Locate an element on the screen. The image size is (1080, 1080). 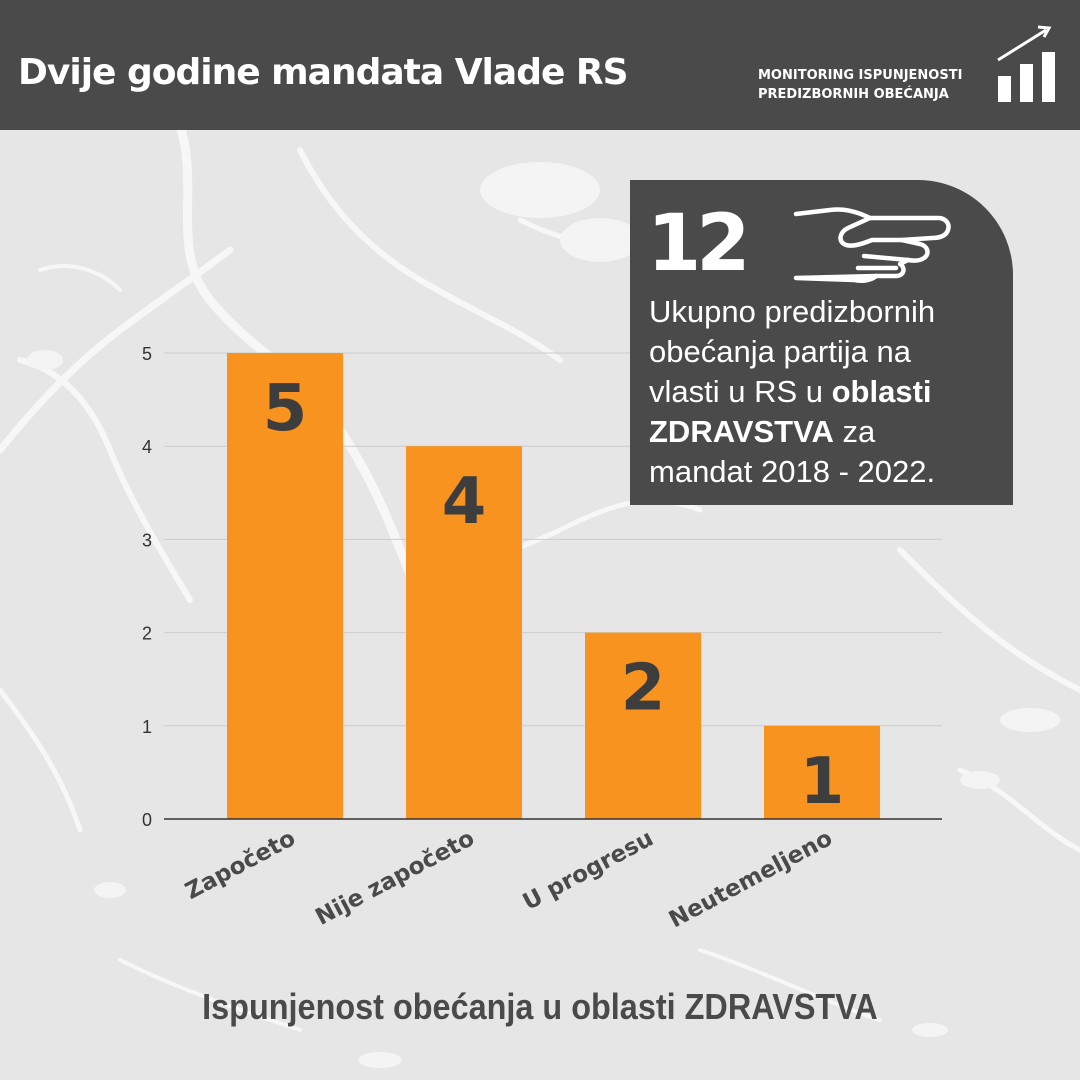
bar-value-label: 5 is located at coordinates (285, 409).